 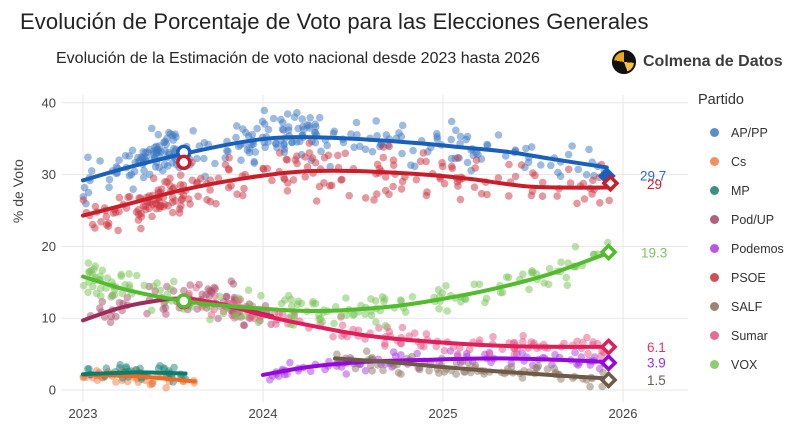 What do you see at coordinates (134, 373) in the screenshot?
I see `trend-line-MP` at bounding box center [134, 373].